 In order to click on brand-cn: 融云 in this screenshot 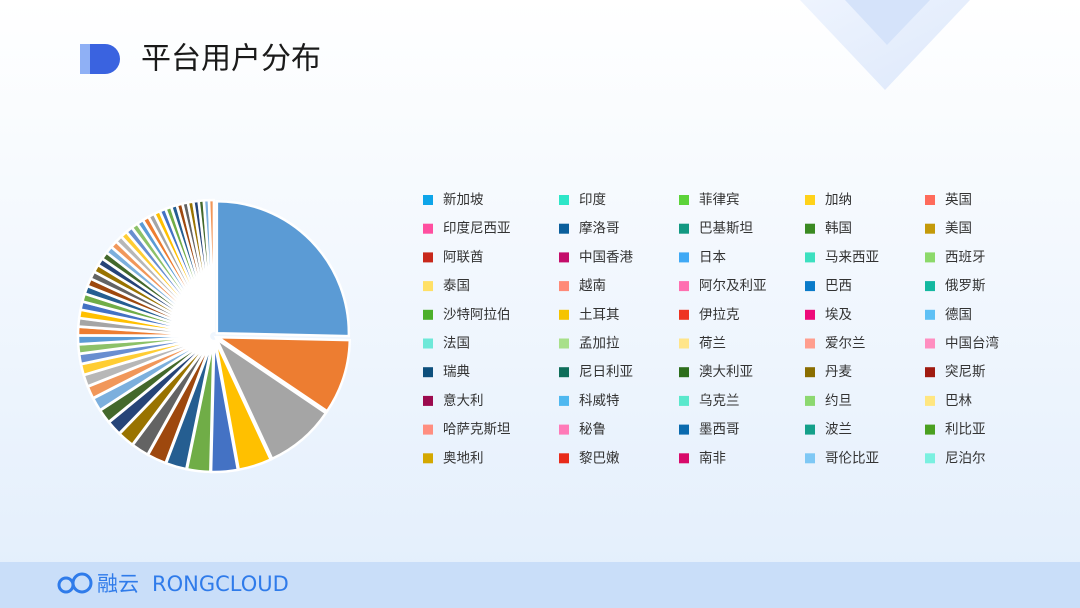, I will do `click(118, 584)`.